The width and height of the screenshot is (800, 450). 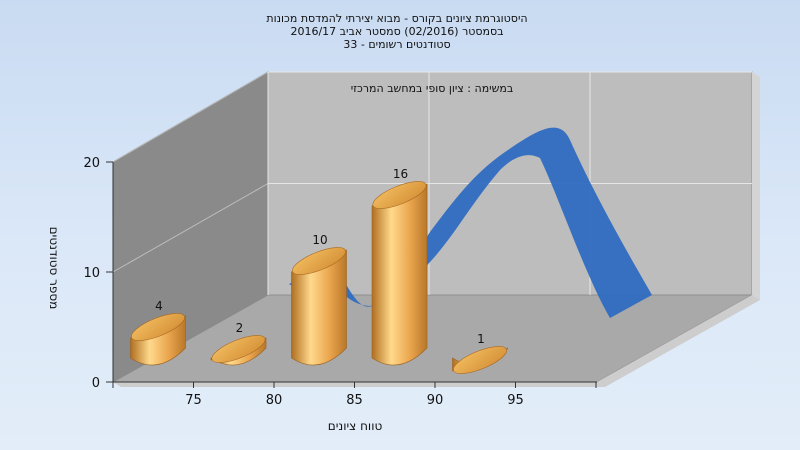 I want to click on x-tick-label: 75, so click(x=193, y=400).